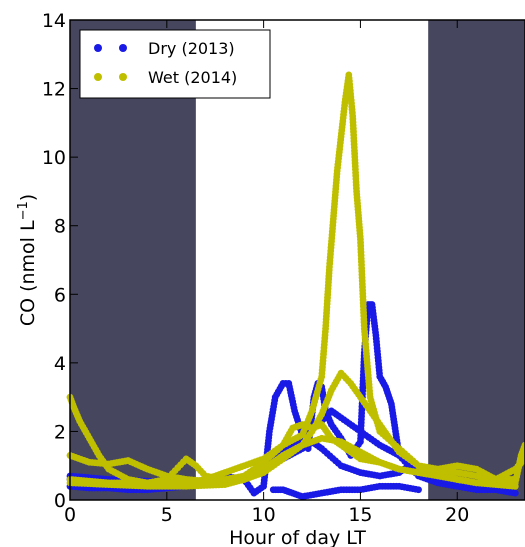 The height and width of the screenshot is (547, 525). Describe the element at coordinates (60, 261) in the screenshot. I see `y-axis-ticks: 0 2 4 6 8 10 12 14` at that location.